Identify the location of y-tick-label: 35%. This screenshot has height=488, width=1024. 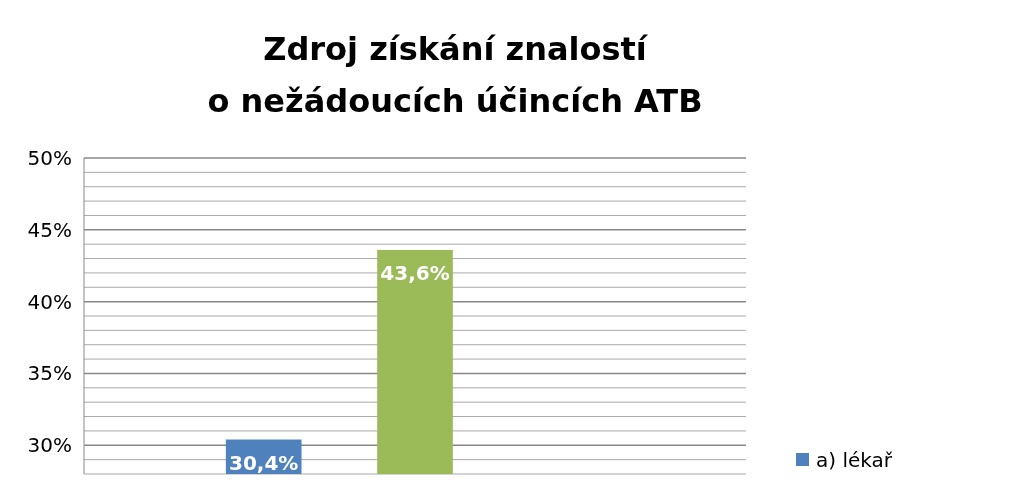
(49, 373).